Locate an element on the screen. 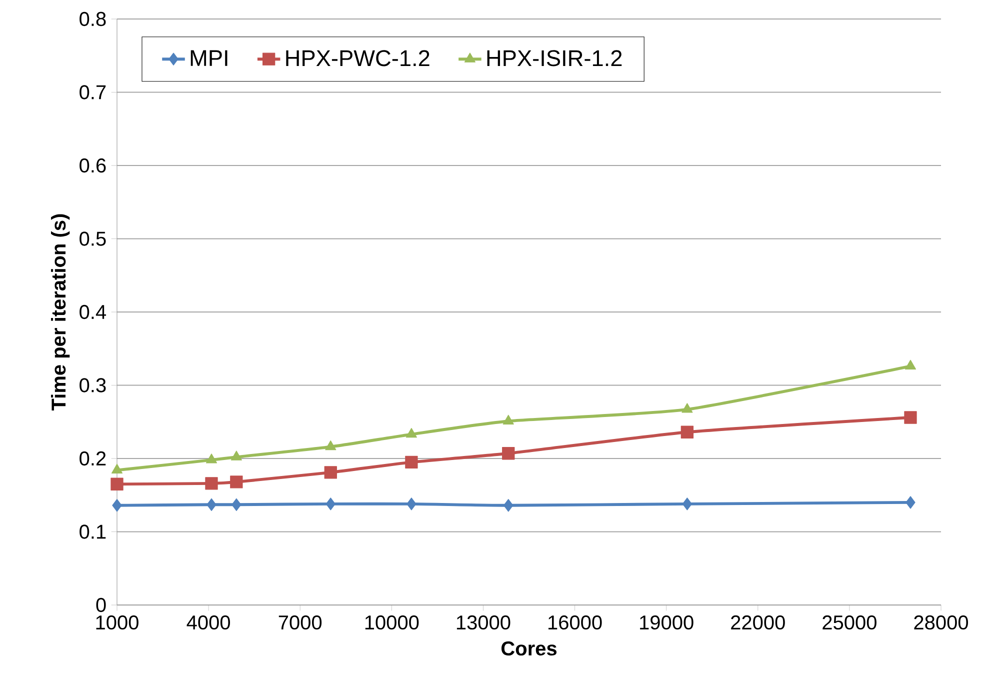  y-tick-label: 0.8 is located at coordinates (93, 19).